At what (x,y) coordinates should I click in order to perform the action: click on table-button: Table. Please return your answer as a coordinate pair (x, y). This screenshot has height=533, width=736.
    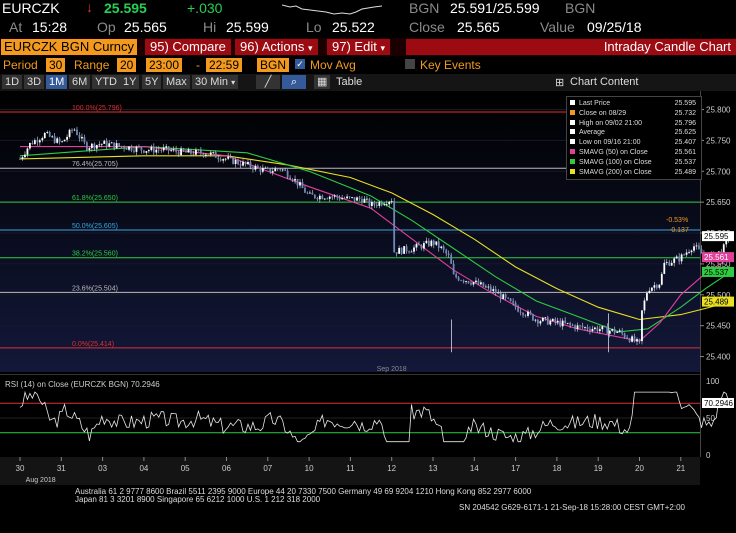
    Looking at the image, I should click on (349, 82).